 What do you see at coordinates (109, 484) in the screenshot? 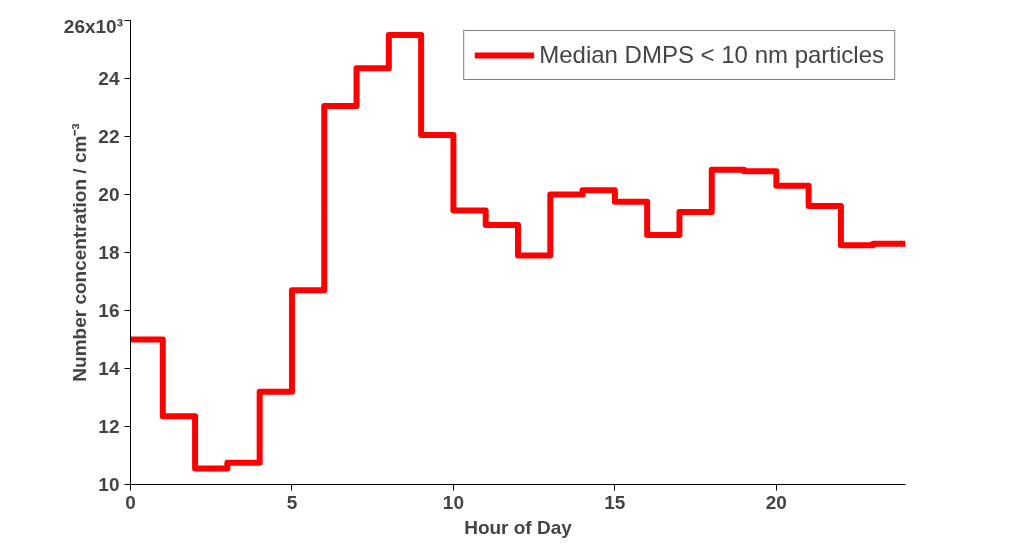
I see `y-tick-label: 10` at bounding box center [109, 484].